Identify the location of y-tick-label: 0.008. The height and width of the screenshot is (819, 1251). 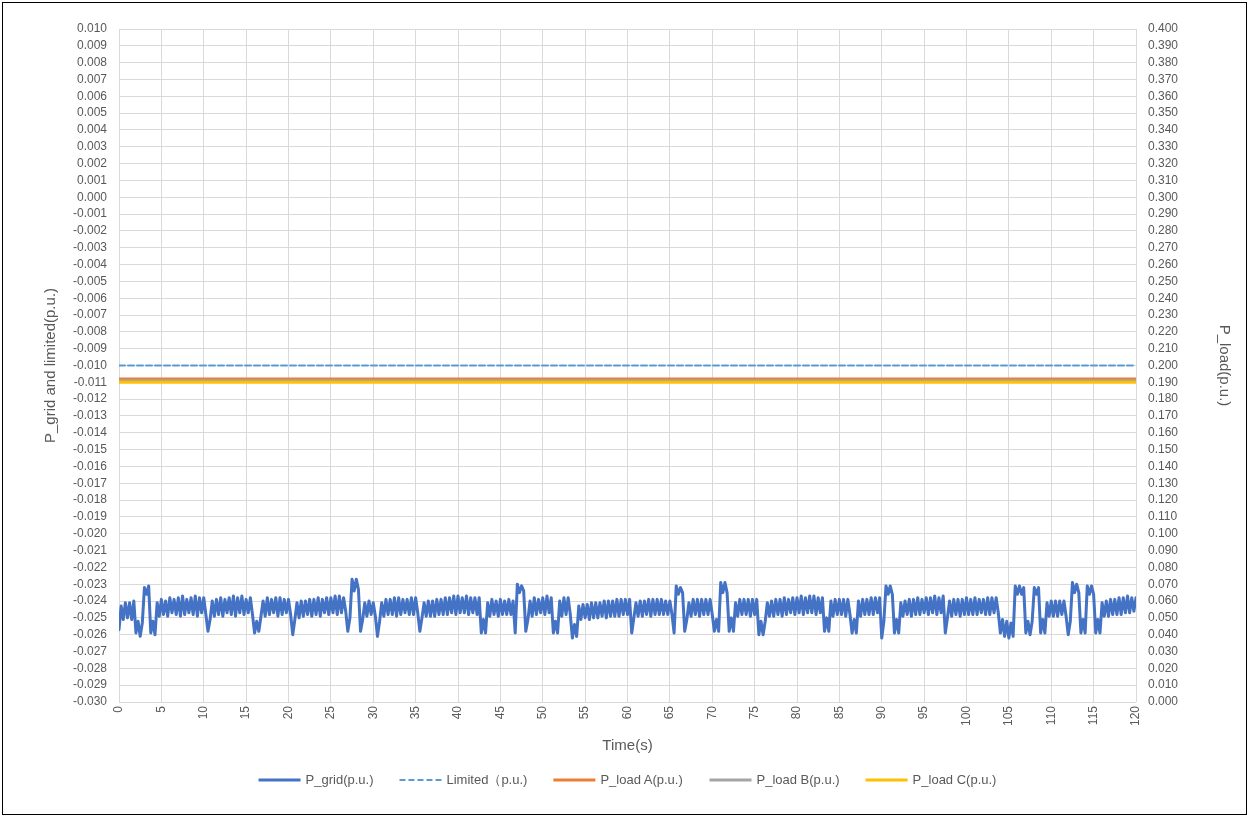
(92, 61).